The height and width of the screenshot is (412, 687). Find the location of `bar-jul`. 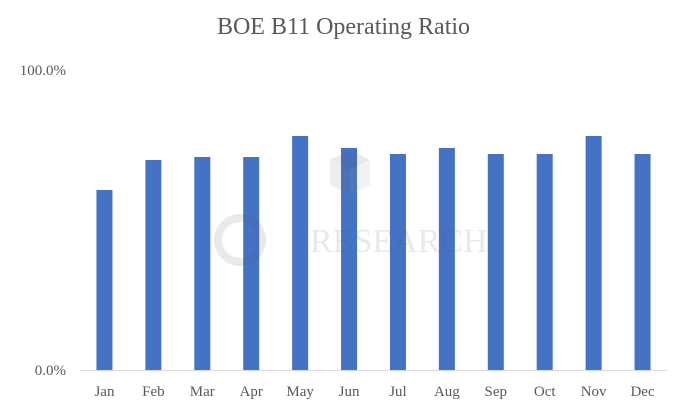

bar-jul is located at coordinates (397, 262).